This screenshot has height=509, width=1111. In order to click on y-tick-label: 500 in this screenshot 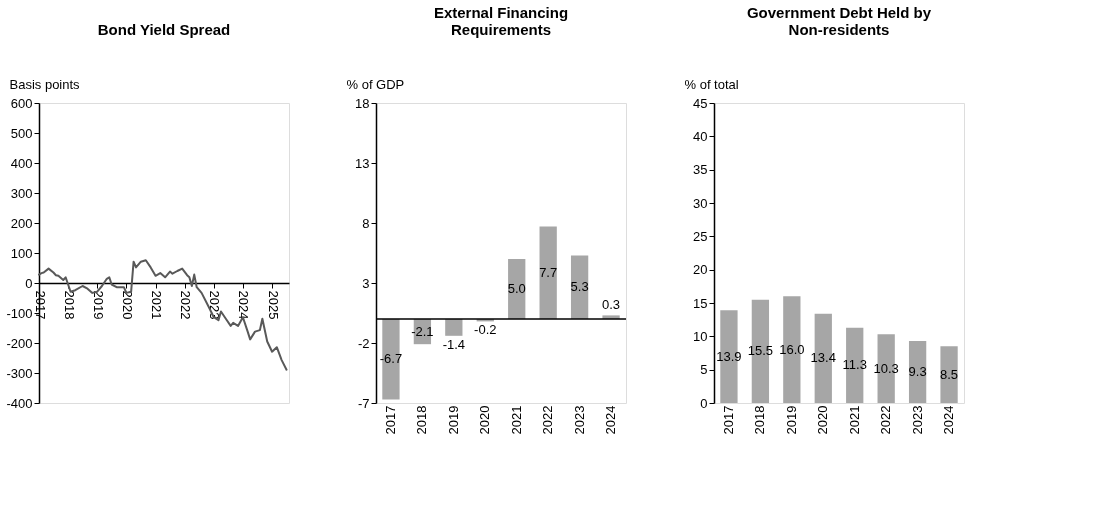, I will do `click(21, 133)`.